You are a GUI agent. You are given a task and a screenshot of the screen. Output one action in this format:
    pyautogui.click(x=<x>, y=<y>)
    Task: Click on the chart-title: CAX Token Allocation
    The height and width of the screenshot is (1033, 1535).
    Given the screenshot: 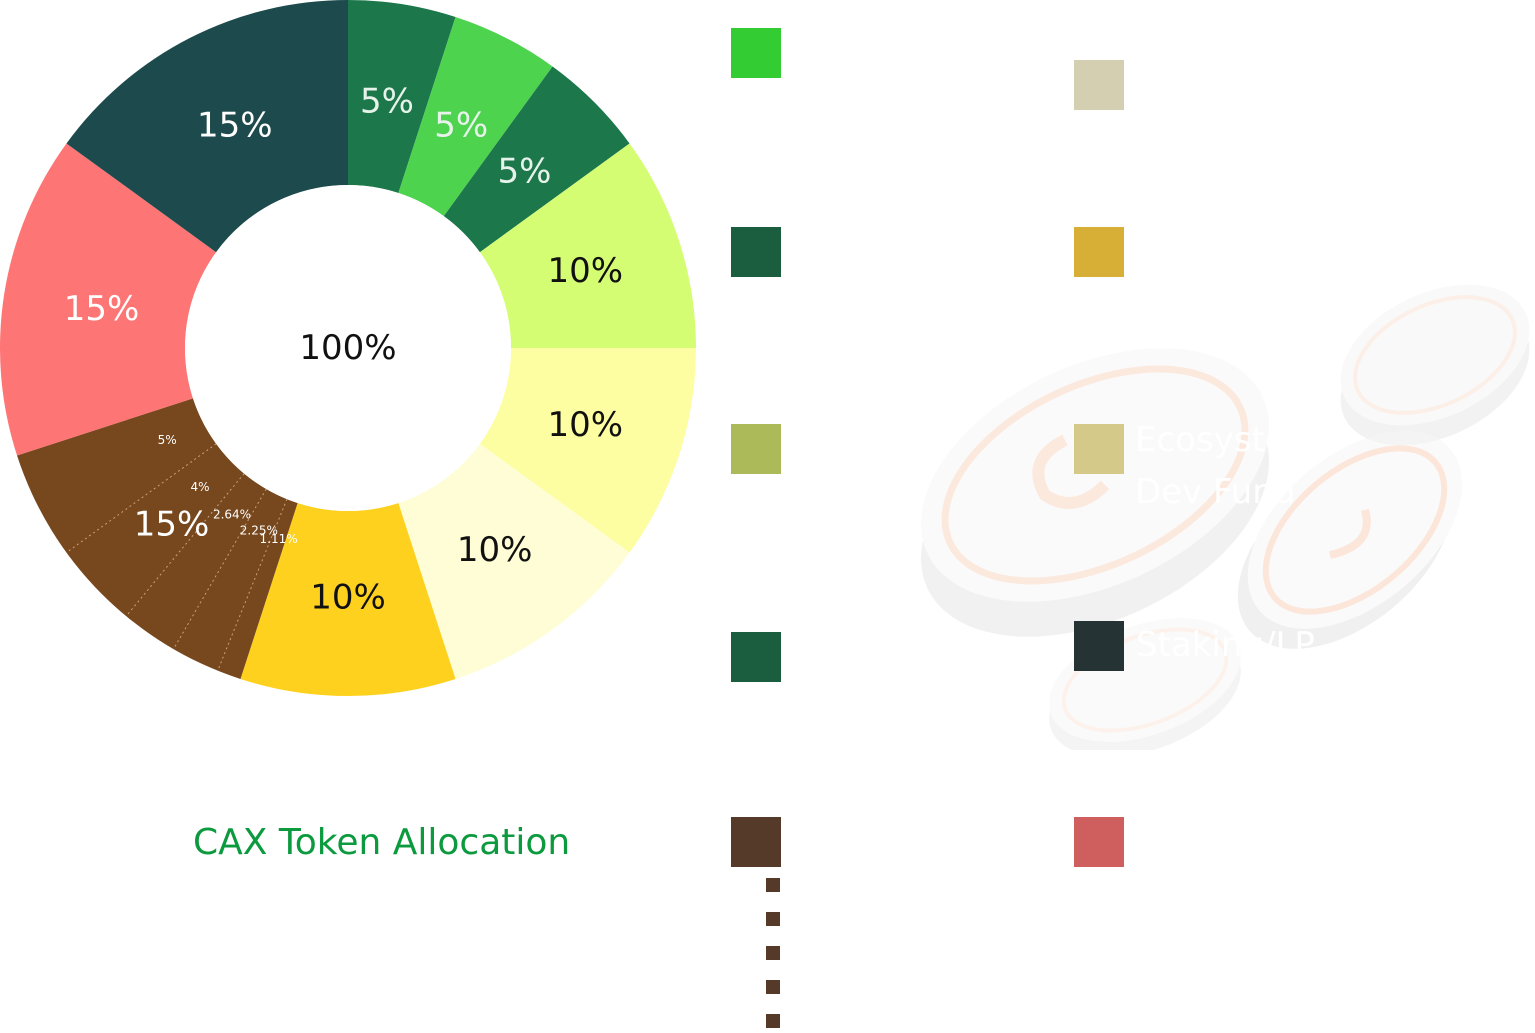 What is the action you would take?
    pyautogui.click(x=382, y=842)
    